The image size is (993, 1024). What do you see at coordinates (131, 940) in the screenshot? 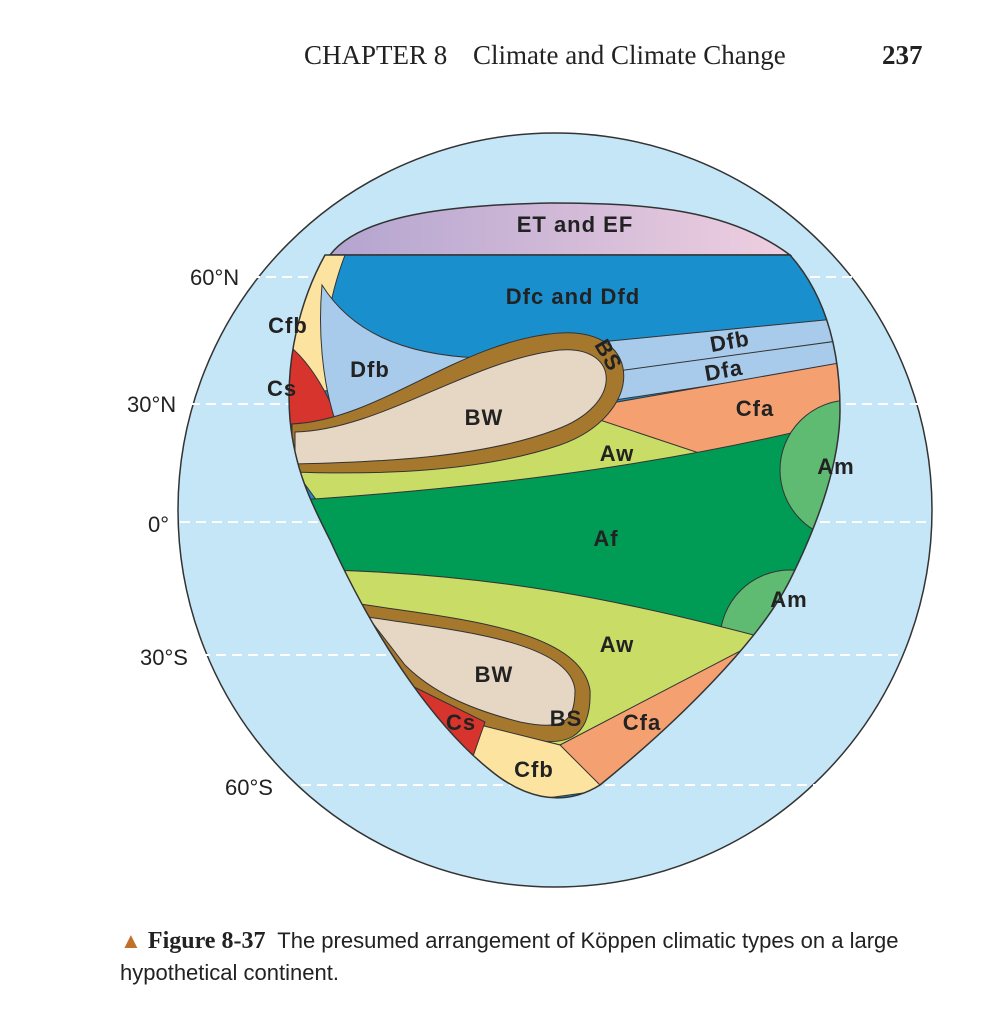
I see `caption-marker: ▲` at bounding box center [131, 940].